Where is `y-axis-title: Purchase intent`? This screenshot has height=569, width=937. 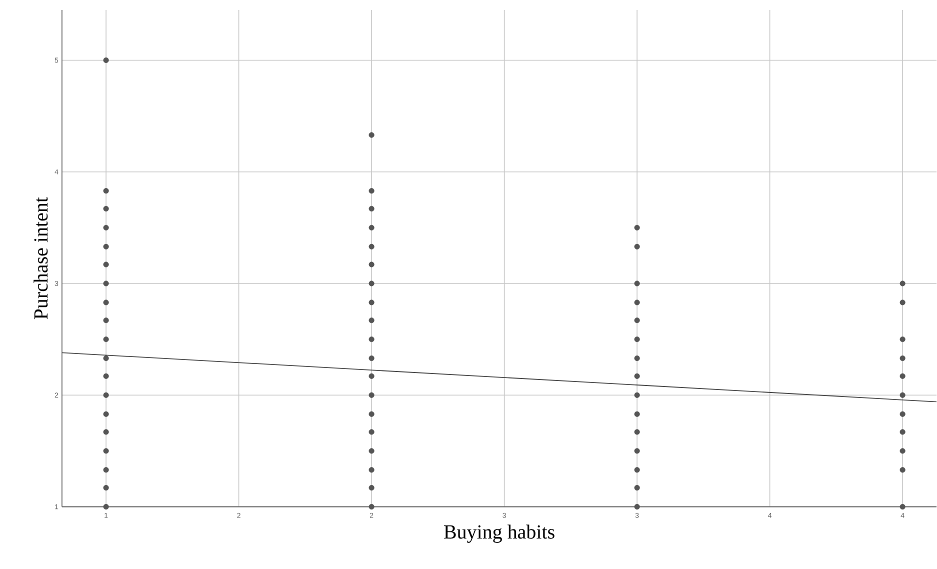
y-axis-title: Purchase intent is located at coordinates (41, 258).